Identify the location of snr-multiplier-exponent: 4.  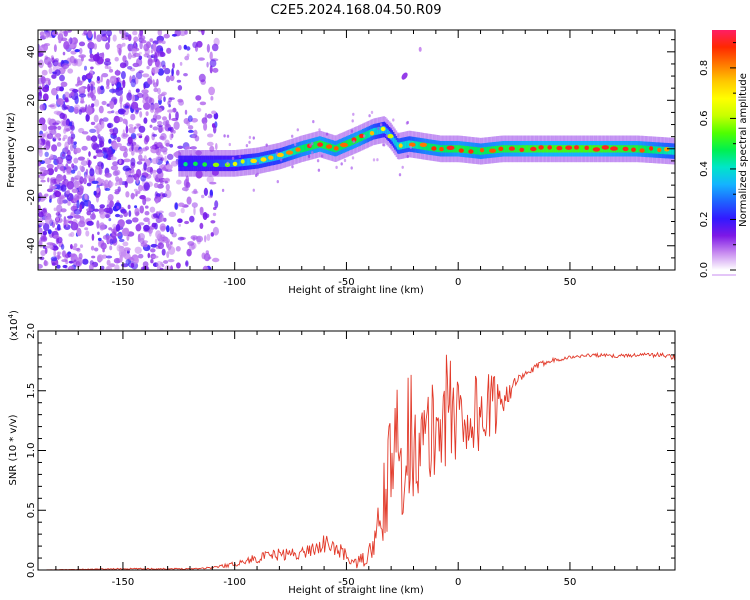
(11, 315).